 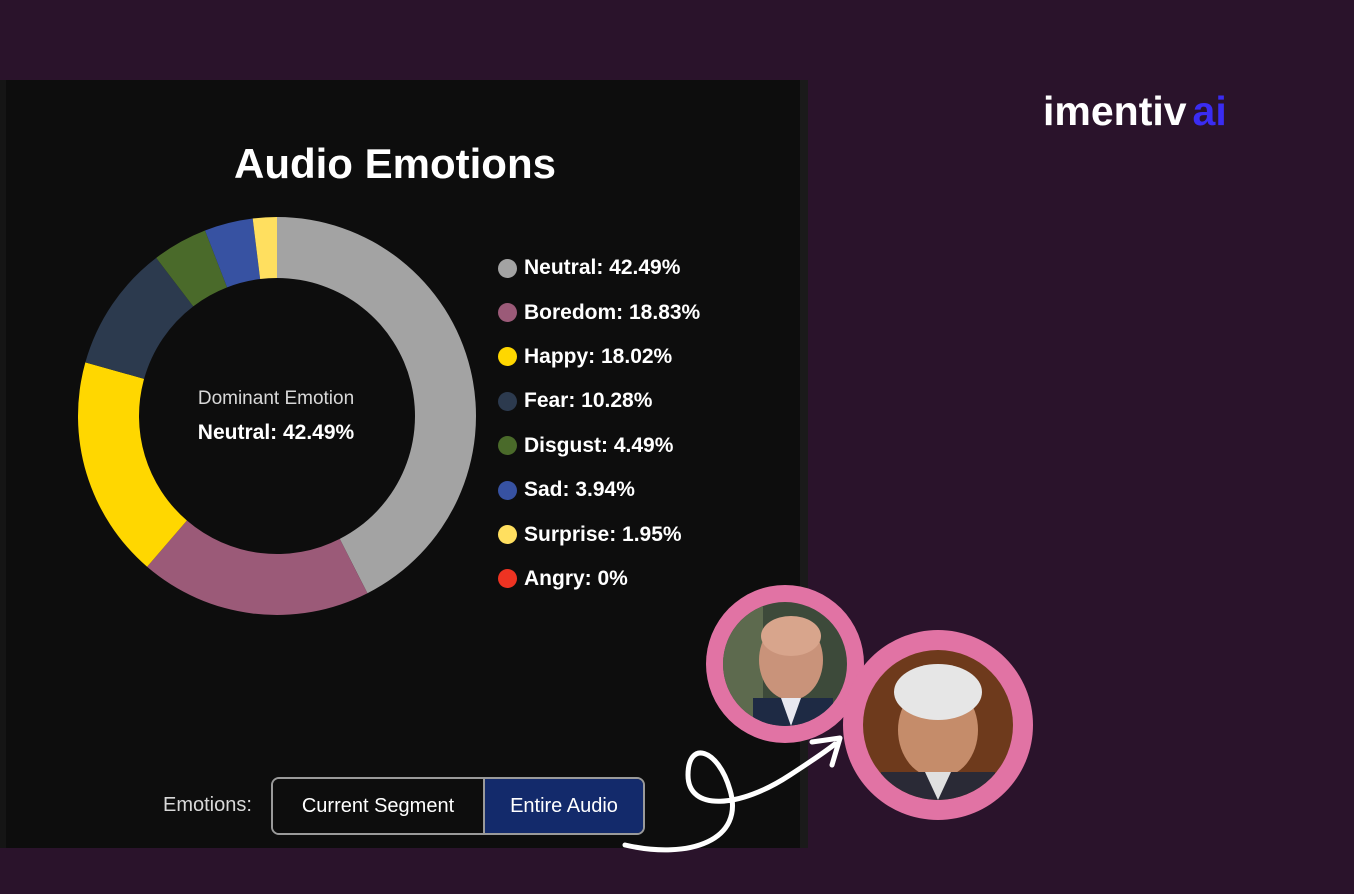 I want to click on legend-item-surprise: Surprise: 1.95%, so click(x=599, y=534).